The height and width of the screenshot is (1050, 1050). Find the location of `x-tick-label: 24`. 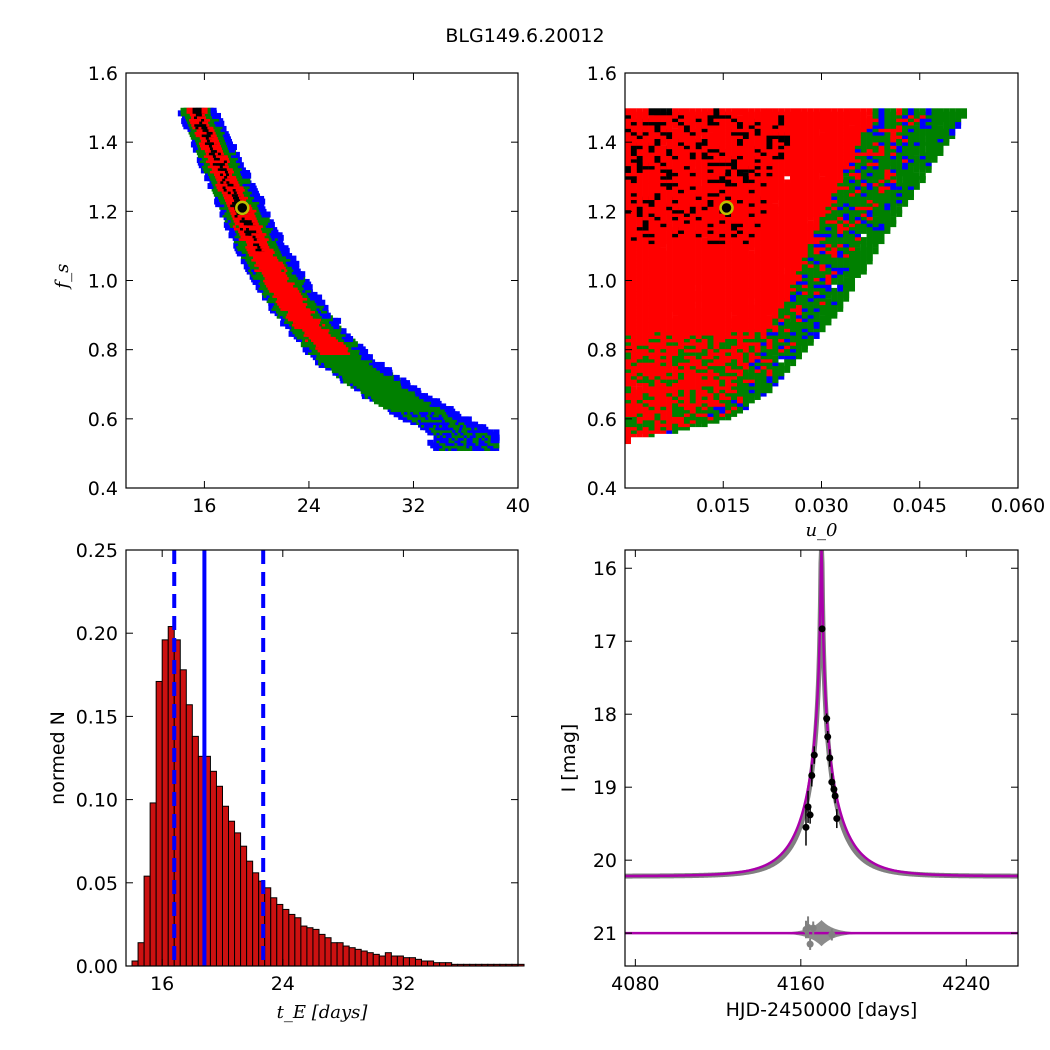

x-tick-label: 24 is located at coordinates (309, 506).